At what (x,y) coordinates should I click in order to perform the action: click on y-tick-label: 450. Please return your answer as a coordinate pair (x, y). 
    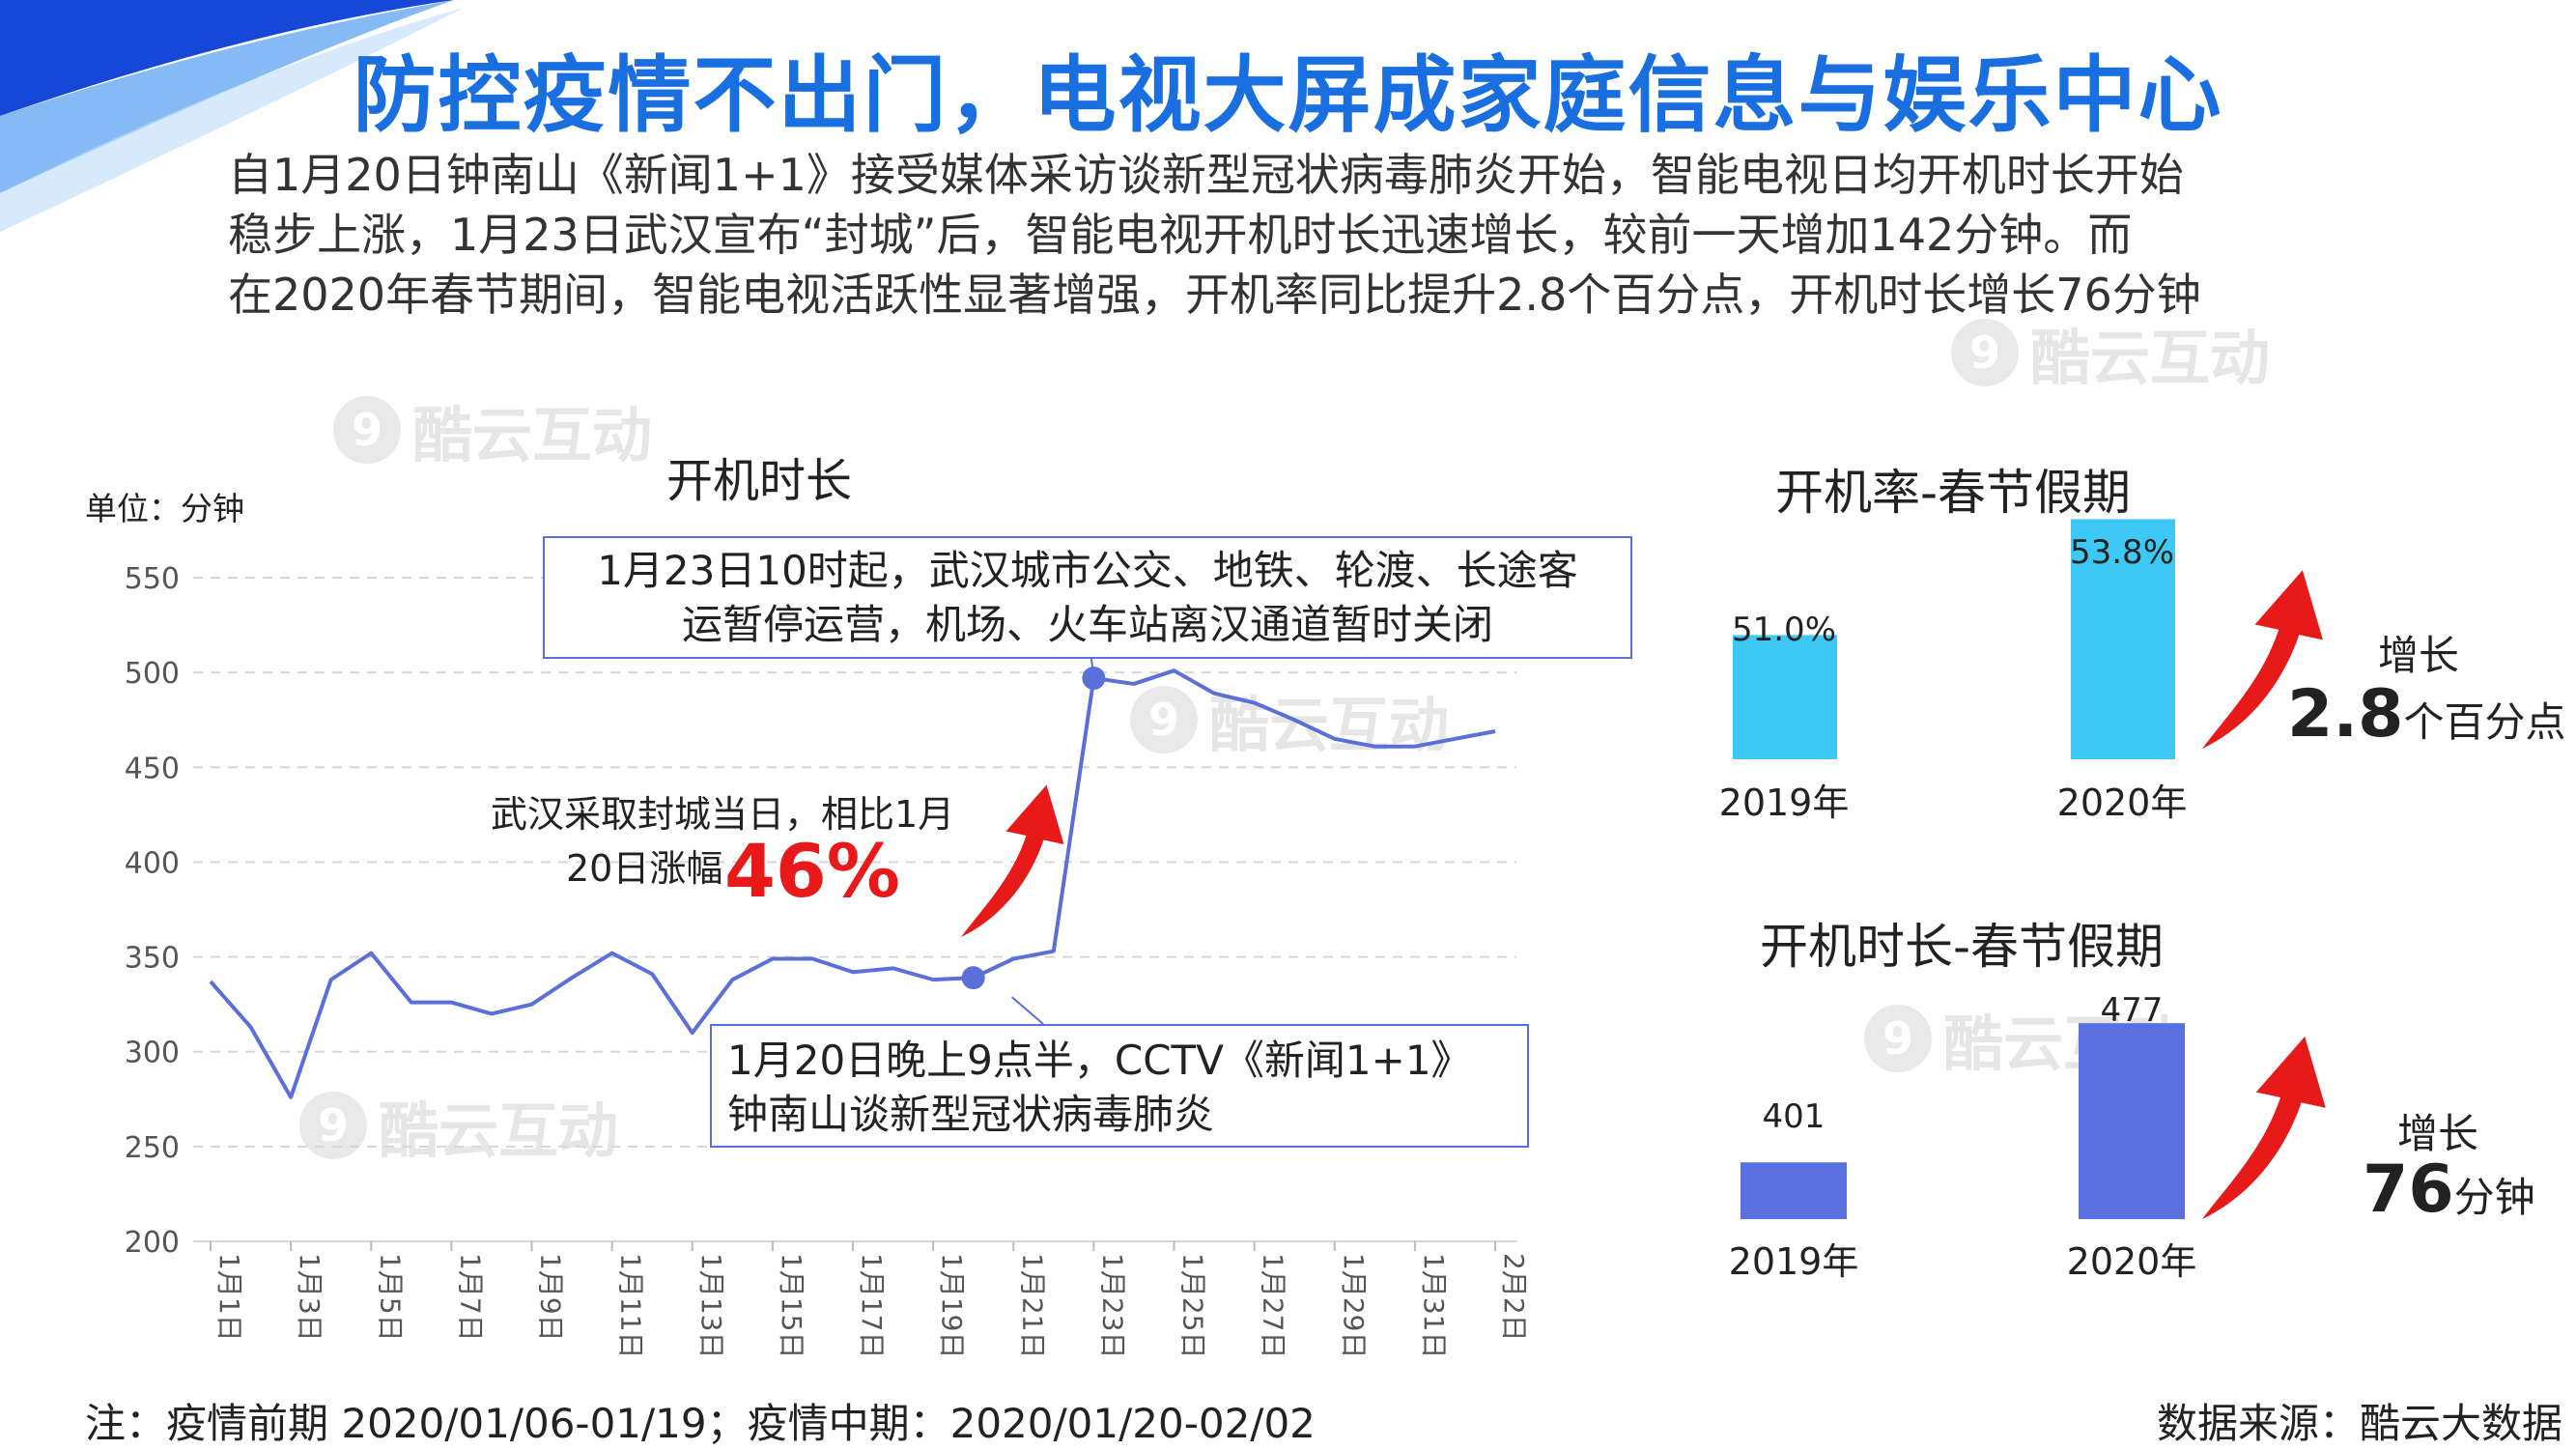
    Looking at the image, I should click on (152, 769).